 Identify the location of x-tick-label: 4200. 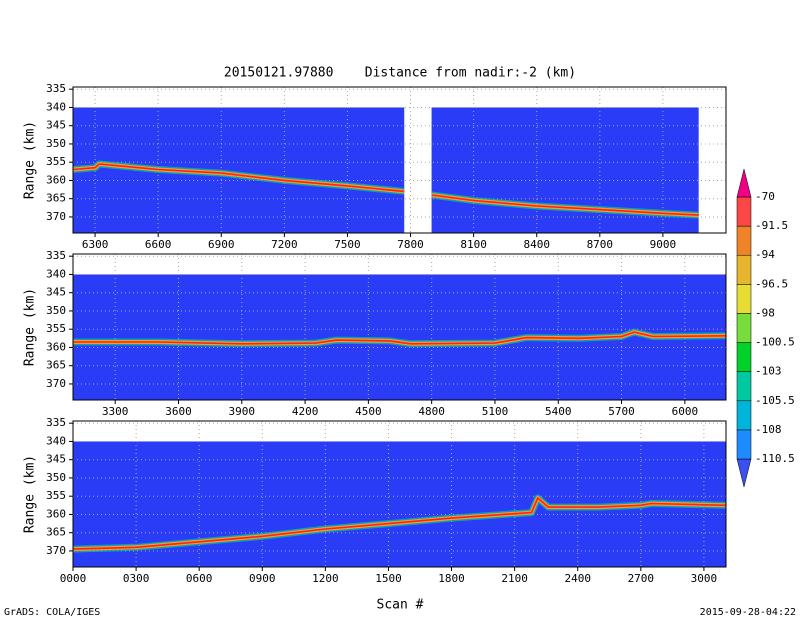
(305, 411).